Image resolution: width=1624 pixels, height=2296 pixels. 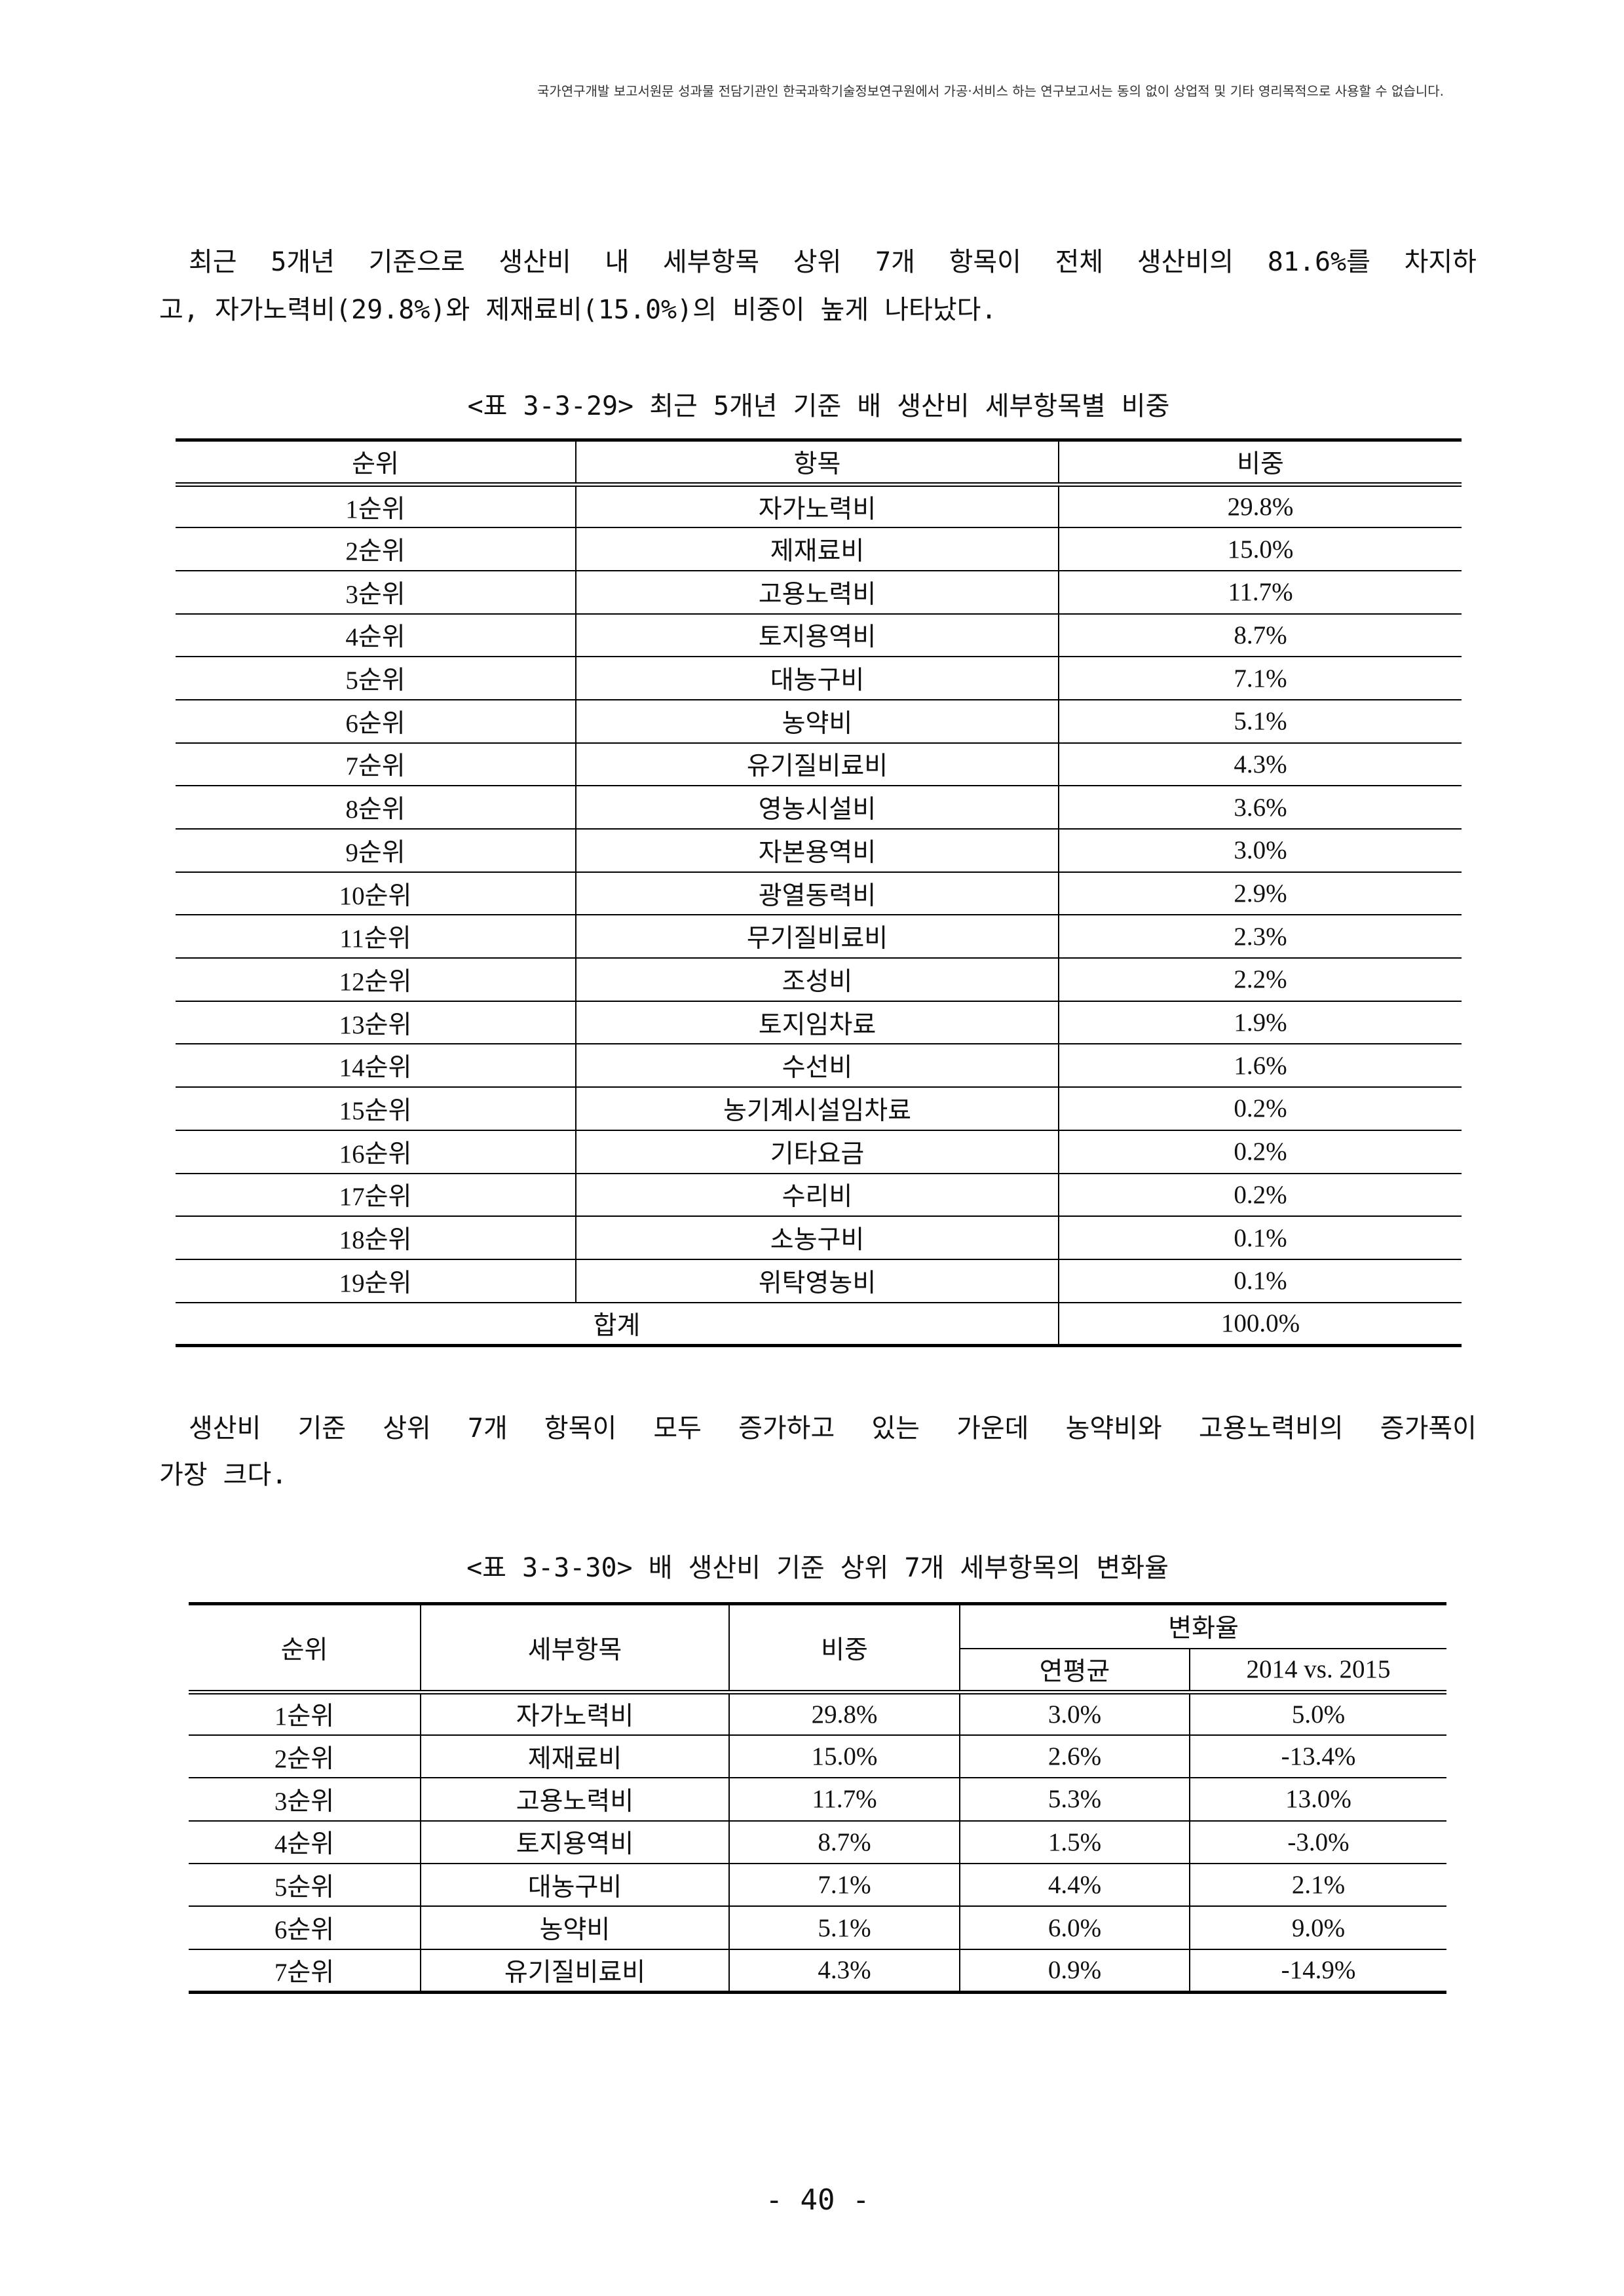 What do you see at coordinates (1202, 1626) in the screenshot?
I see `header-change-rate: 변화율` at bounding box center [1202, 1626].